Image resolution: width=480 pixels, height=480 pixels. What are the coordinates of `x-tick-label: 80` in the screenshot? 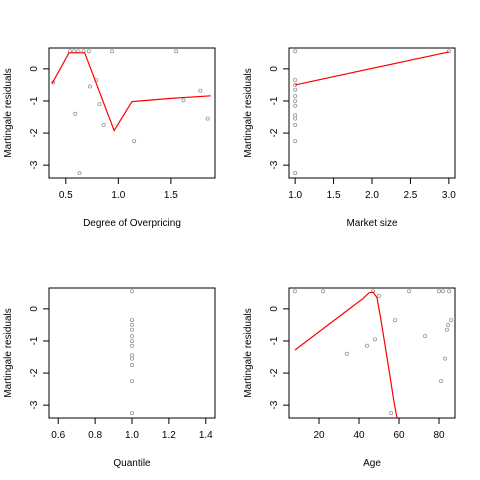 It's located at (439, 435).